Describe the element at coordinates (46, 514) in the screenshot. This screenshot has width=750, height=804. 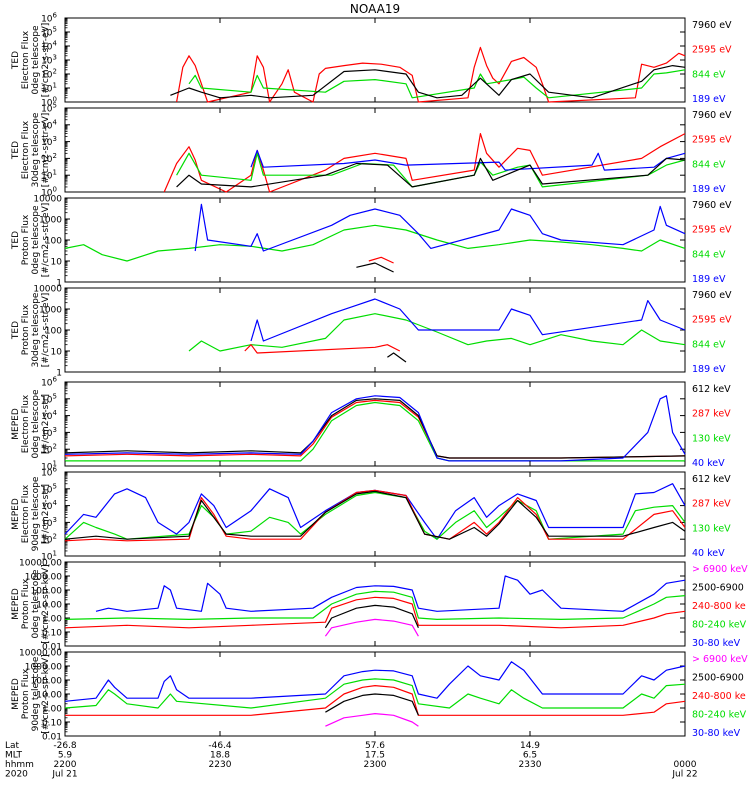
I see `y-axis-label-line: [#/cm2-s-str]` at that location.